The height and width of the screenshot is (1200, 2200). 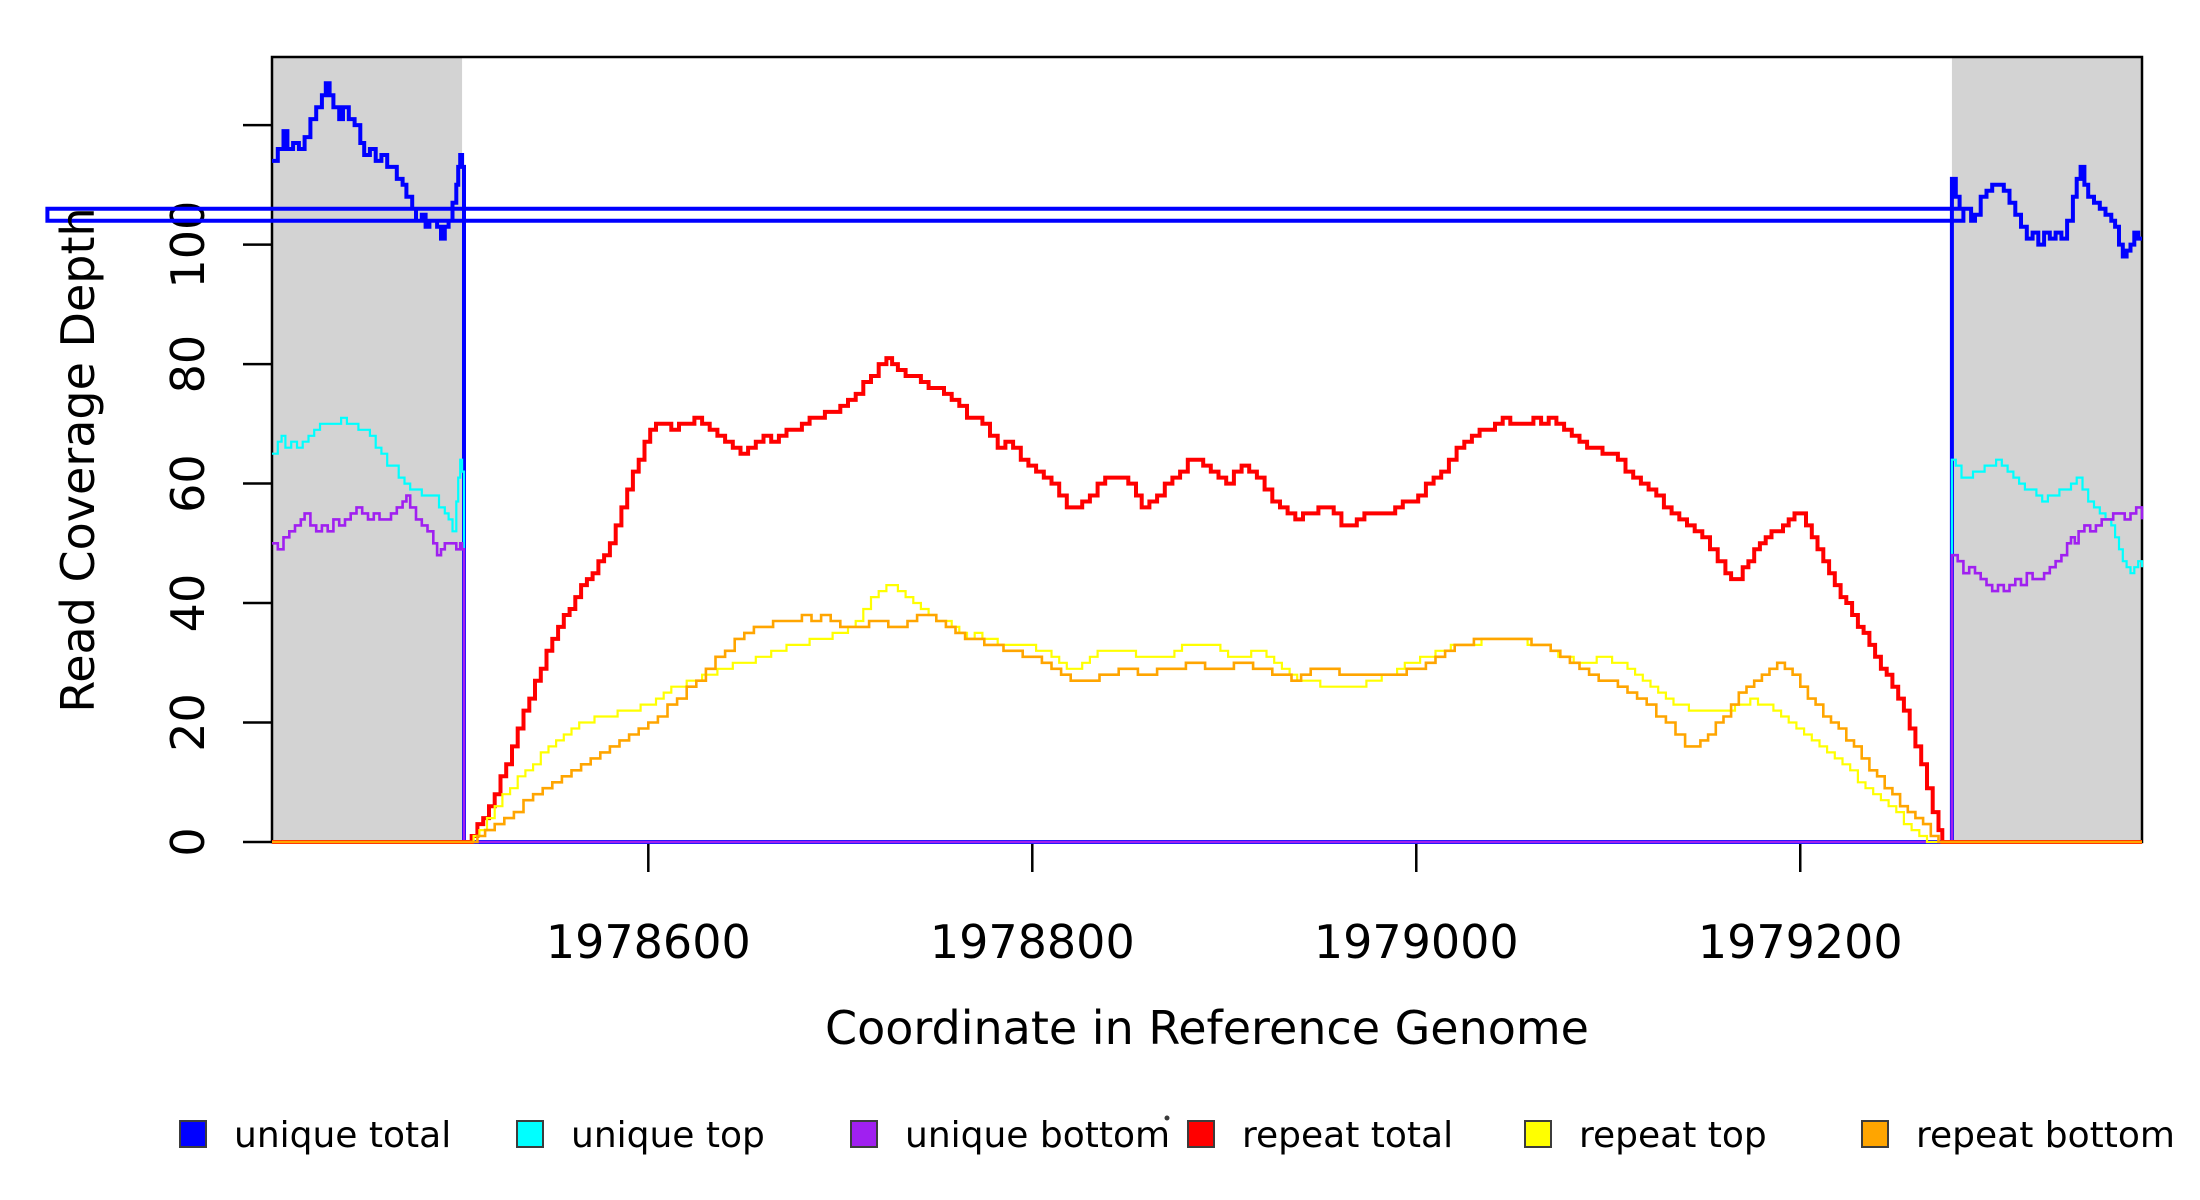 I want to click on stray-dot, so click(x=1167, y=1118).